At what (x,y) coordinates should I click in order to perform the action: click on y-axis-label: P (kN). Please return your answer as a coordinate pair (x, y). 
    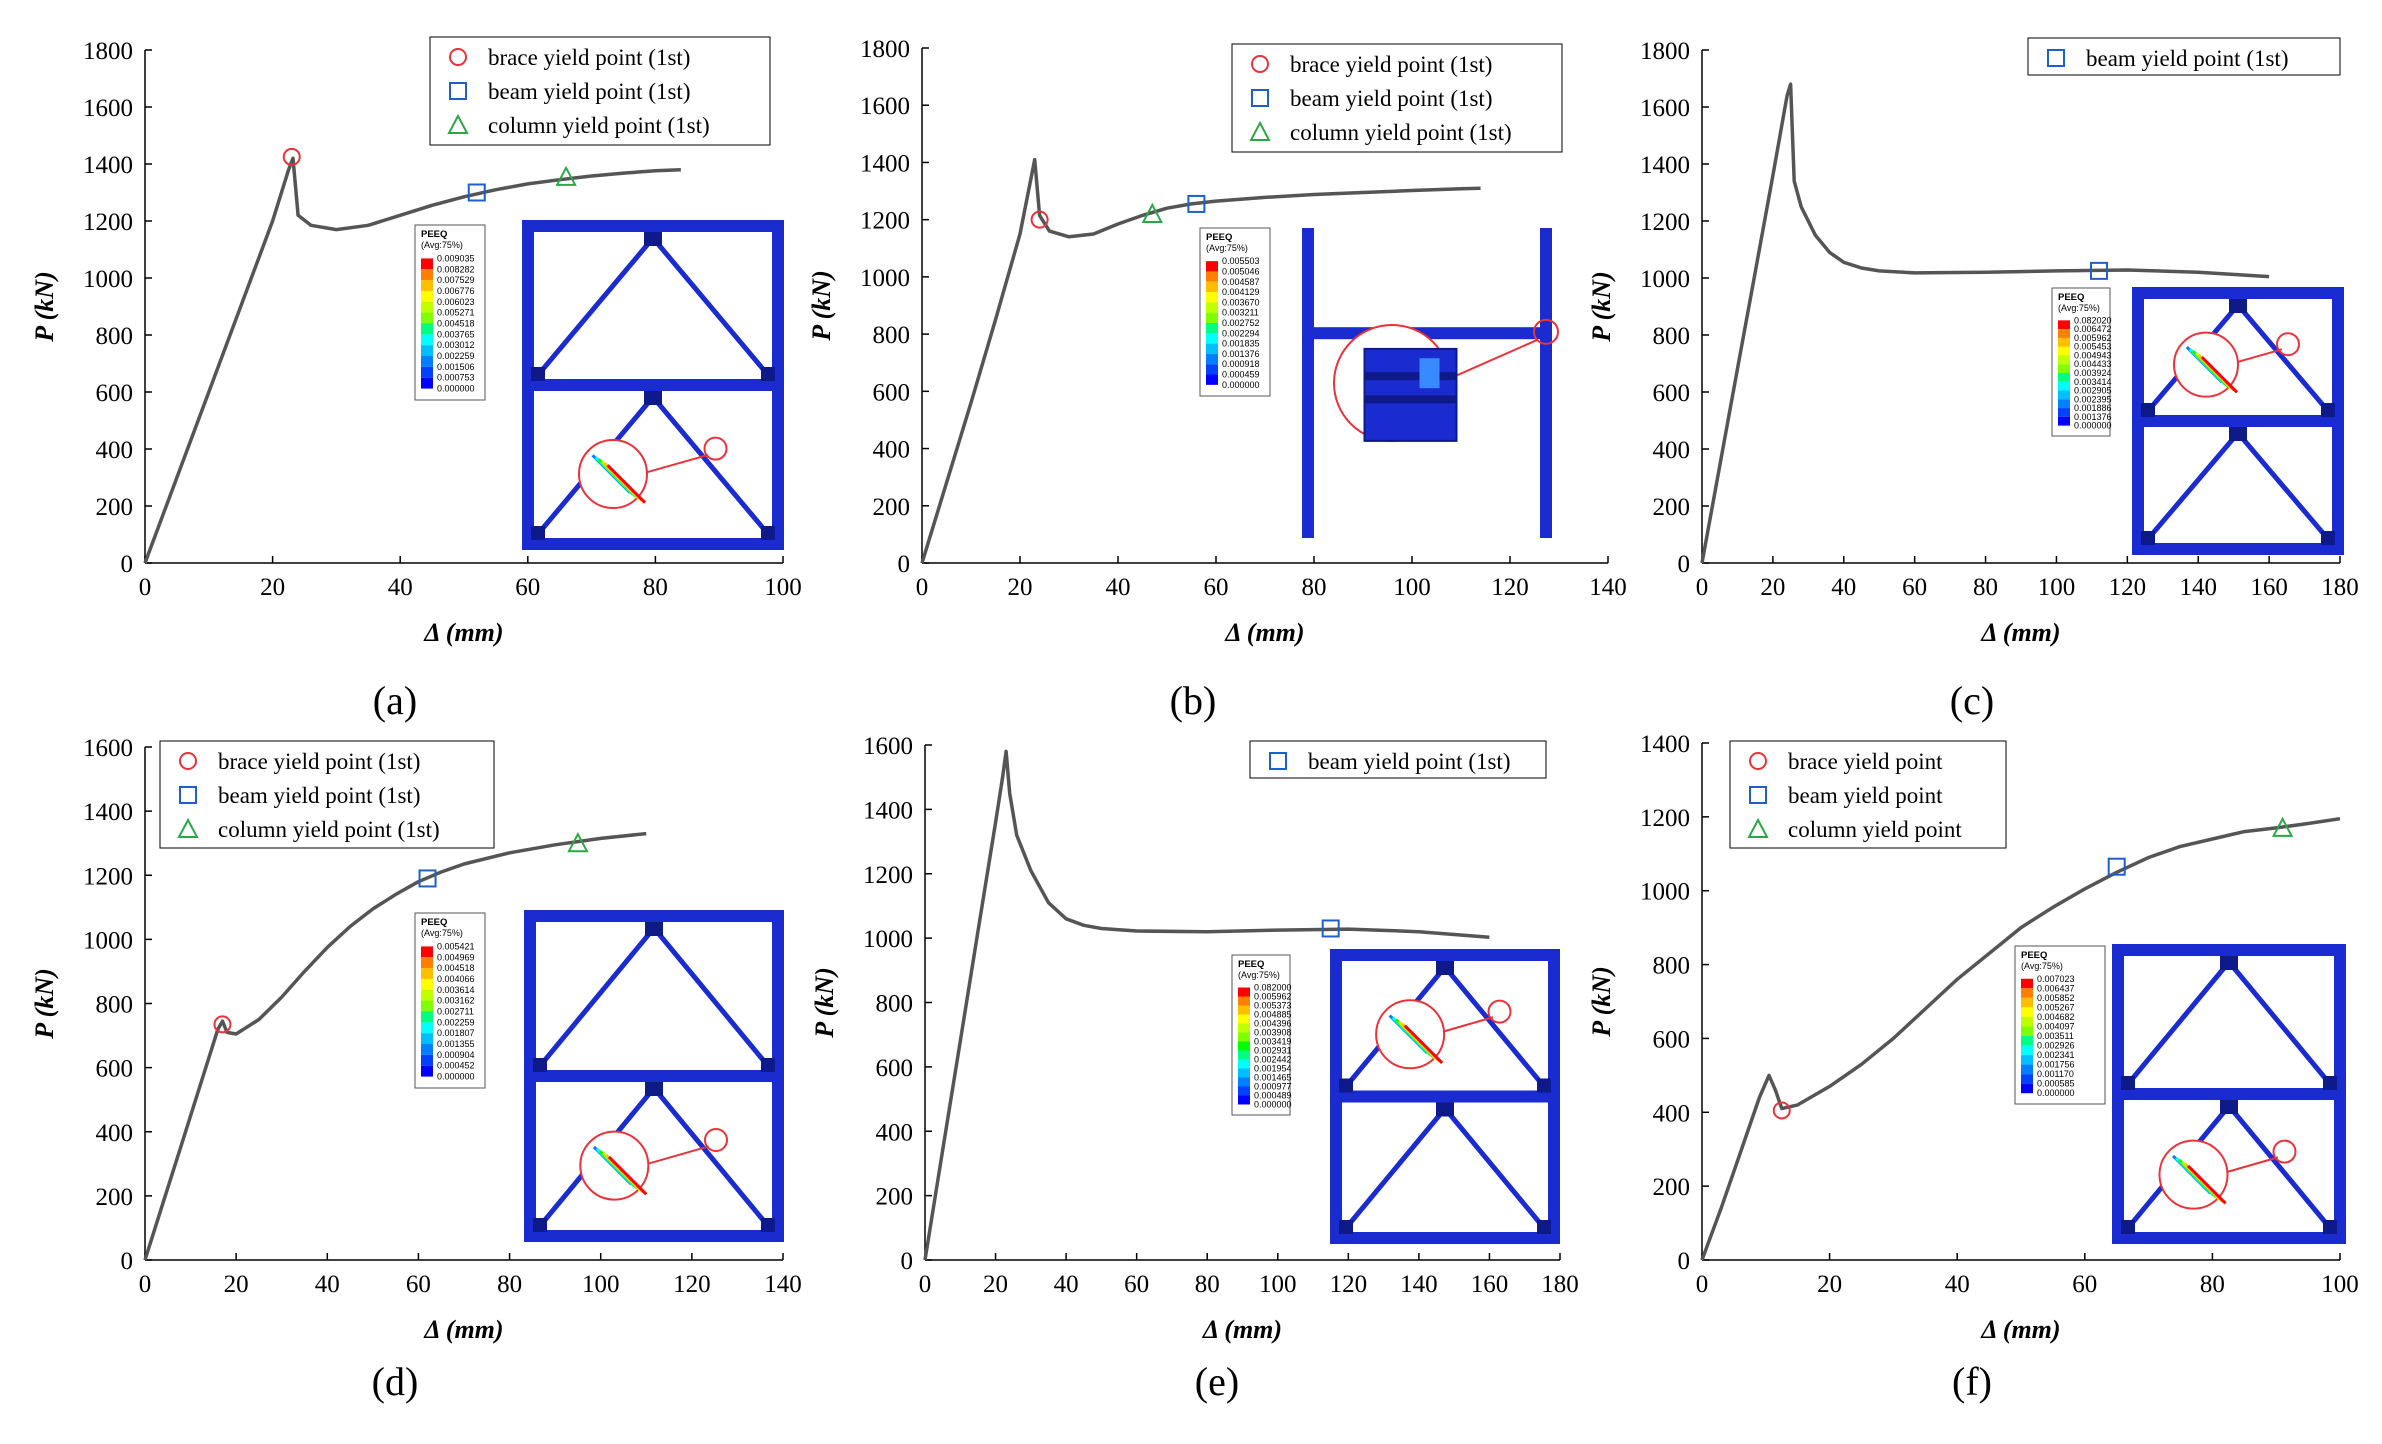
    Looking at the image, I should click on (44, 1004).